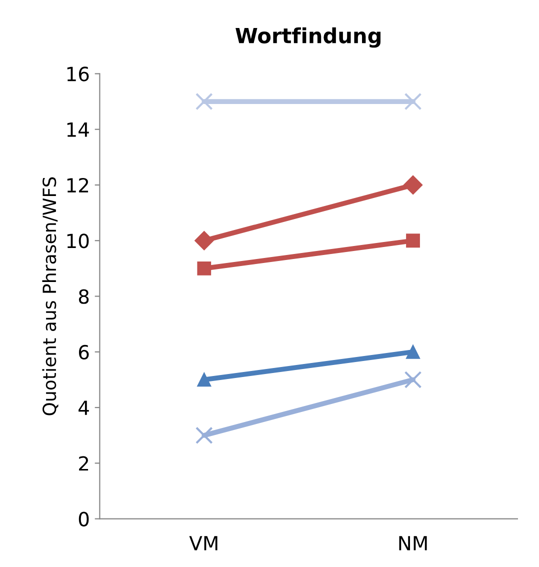 This screenshot has height=567, width=539. What do you see at coordinates (78, 129) in the screenshot?
I see `y-tick-label: 14` at bounding box center [78, 129].